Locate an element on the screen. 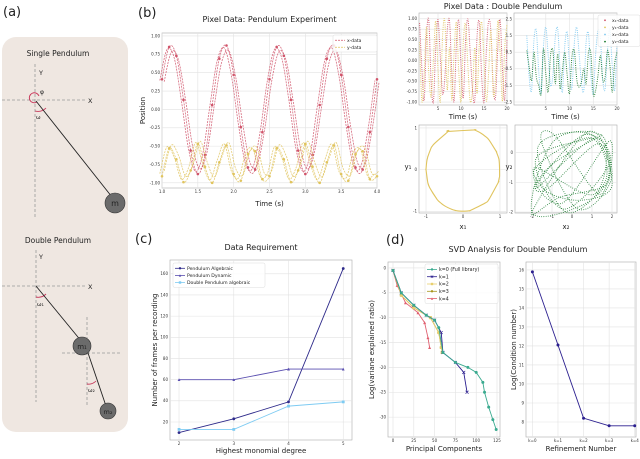 This screenshot has width=640, height=459. x-tick-label: 25 is located at coordinates (414, 440).